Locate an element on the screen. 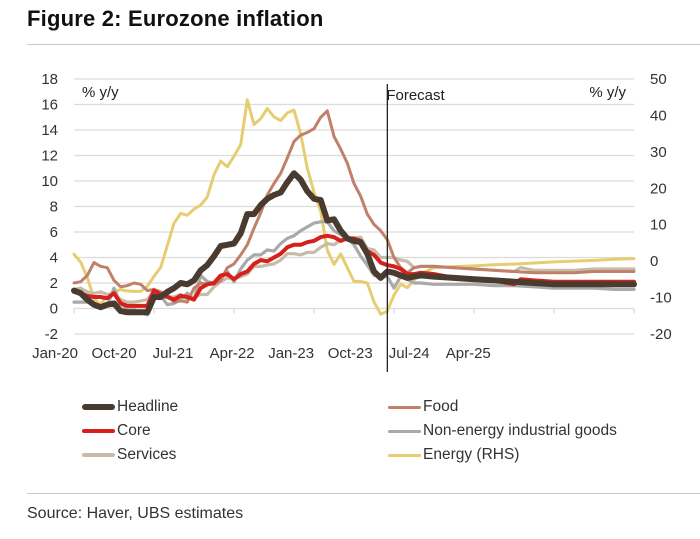 The image size is (700, 539). legend-swatch-food is located at coordinates (404, 407).